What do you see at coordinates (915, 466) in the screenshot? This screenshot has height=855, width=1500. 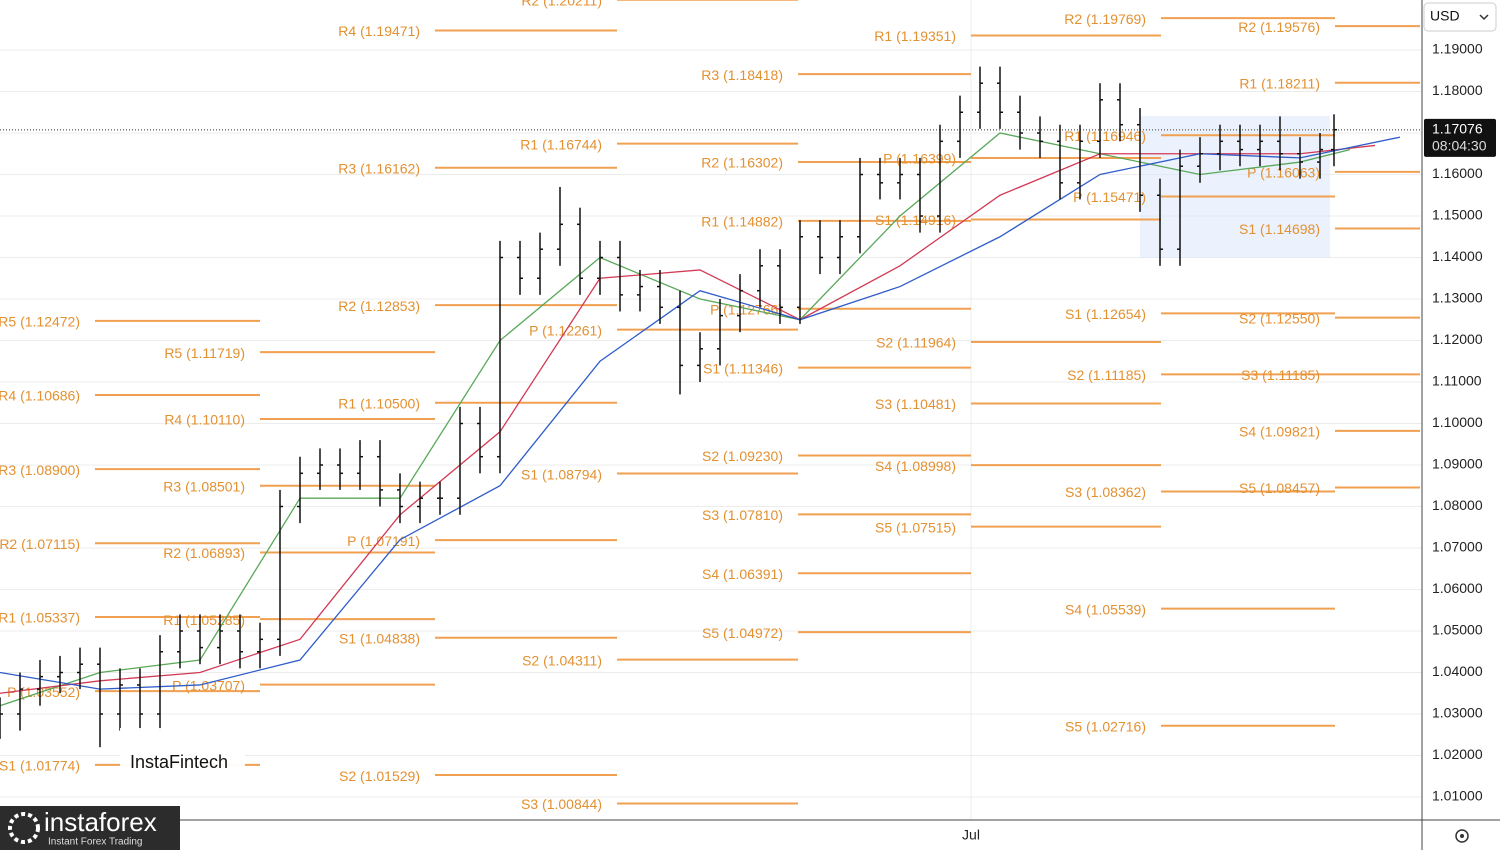 I see `pivot-label: S4 (1.08998)` at bounding box center [915, 466].